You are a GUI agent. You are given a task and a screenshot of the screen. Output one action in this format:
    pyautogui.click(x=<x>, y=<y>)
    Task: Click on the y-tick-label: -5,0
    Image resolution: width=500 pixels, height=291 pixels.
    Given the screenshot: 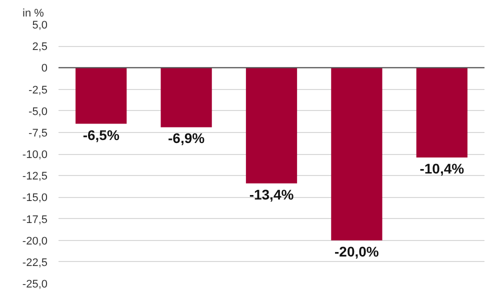 What is the action you would take?
    pyautogui.click(x=38, y=112)
    